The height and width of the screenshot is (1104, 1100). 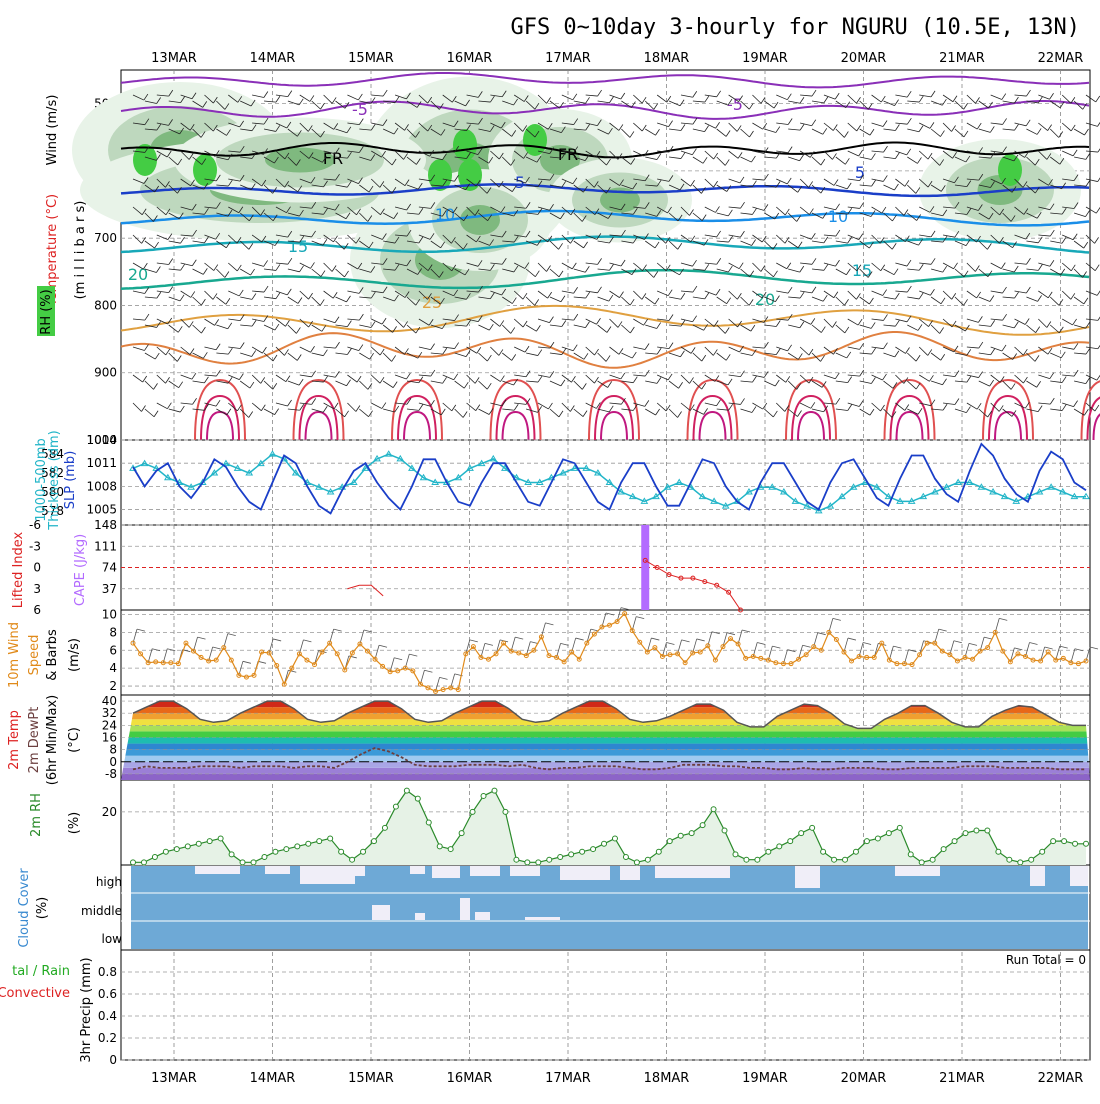 What do you see at coordinates (860, 172) in the screenshot?
I see `contour-label: 5` at bounding box center [860, 172].